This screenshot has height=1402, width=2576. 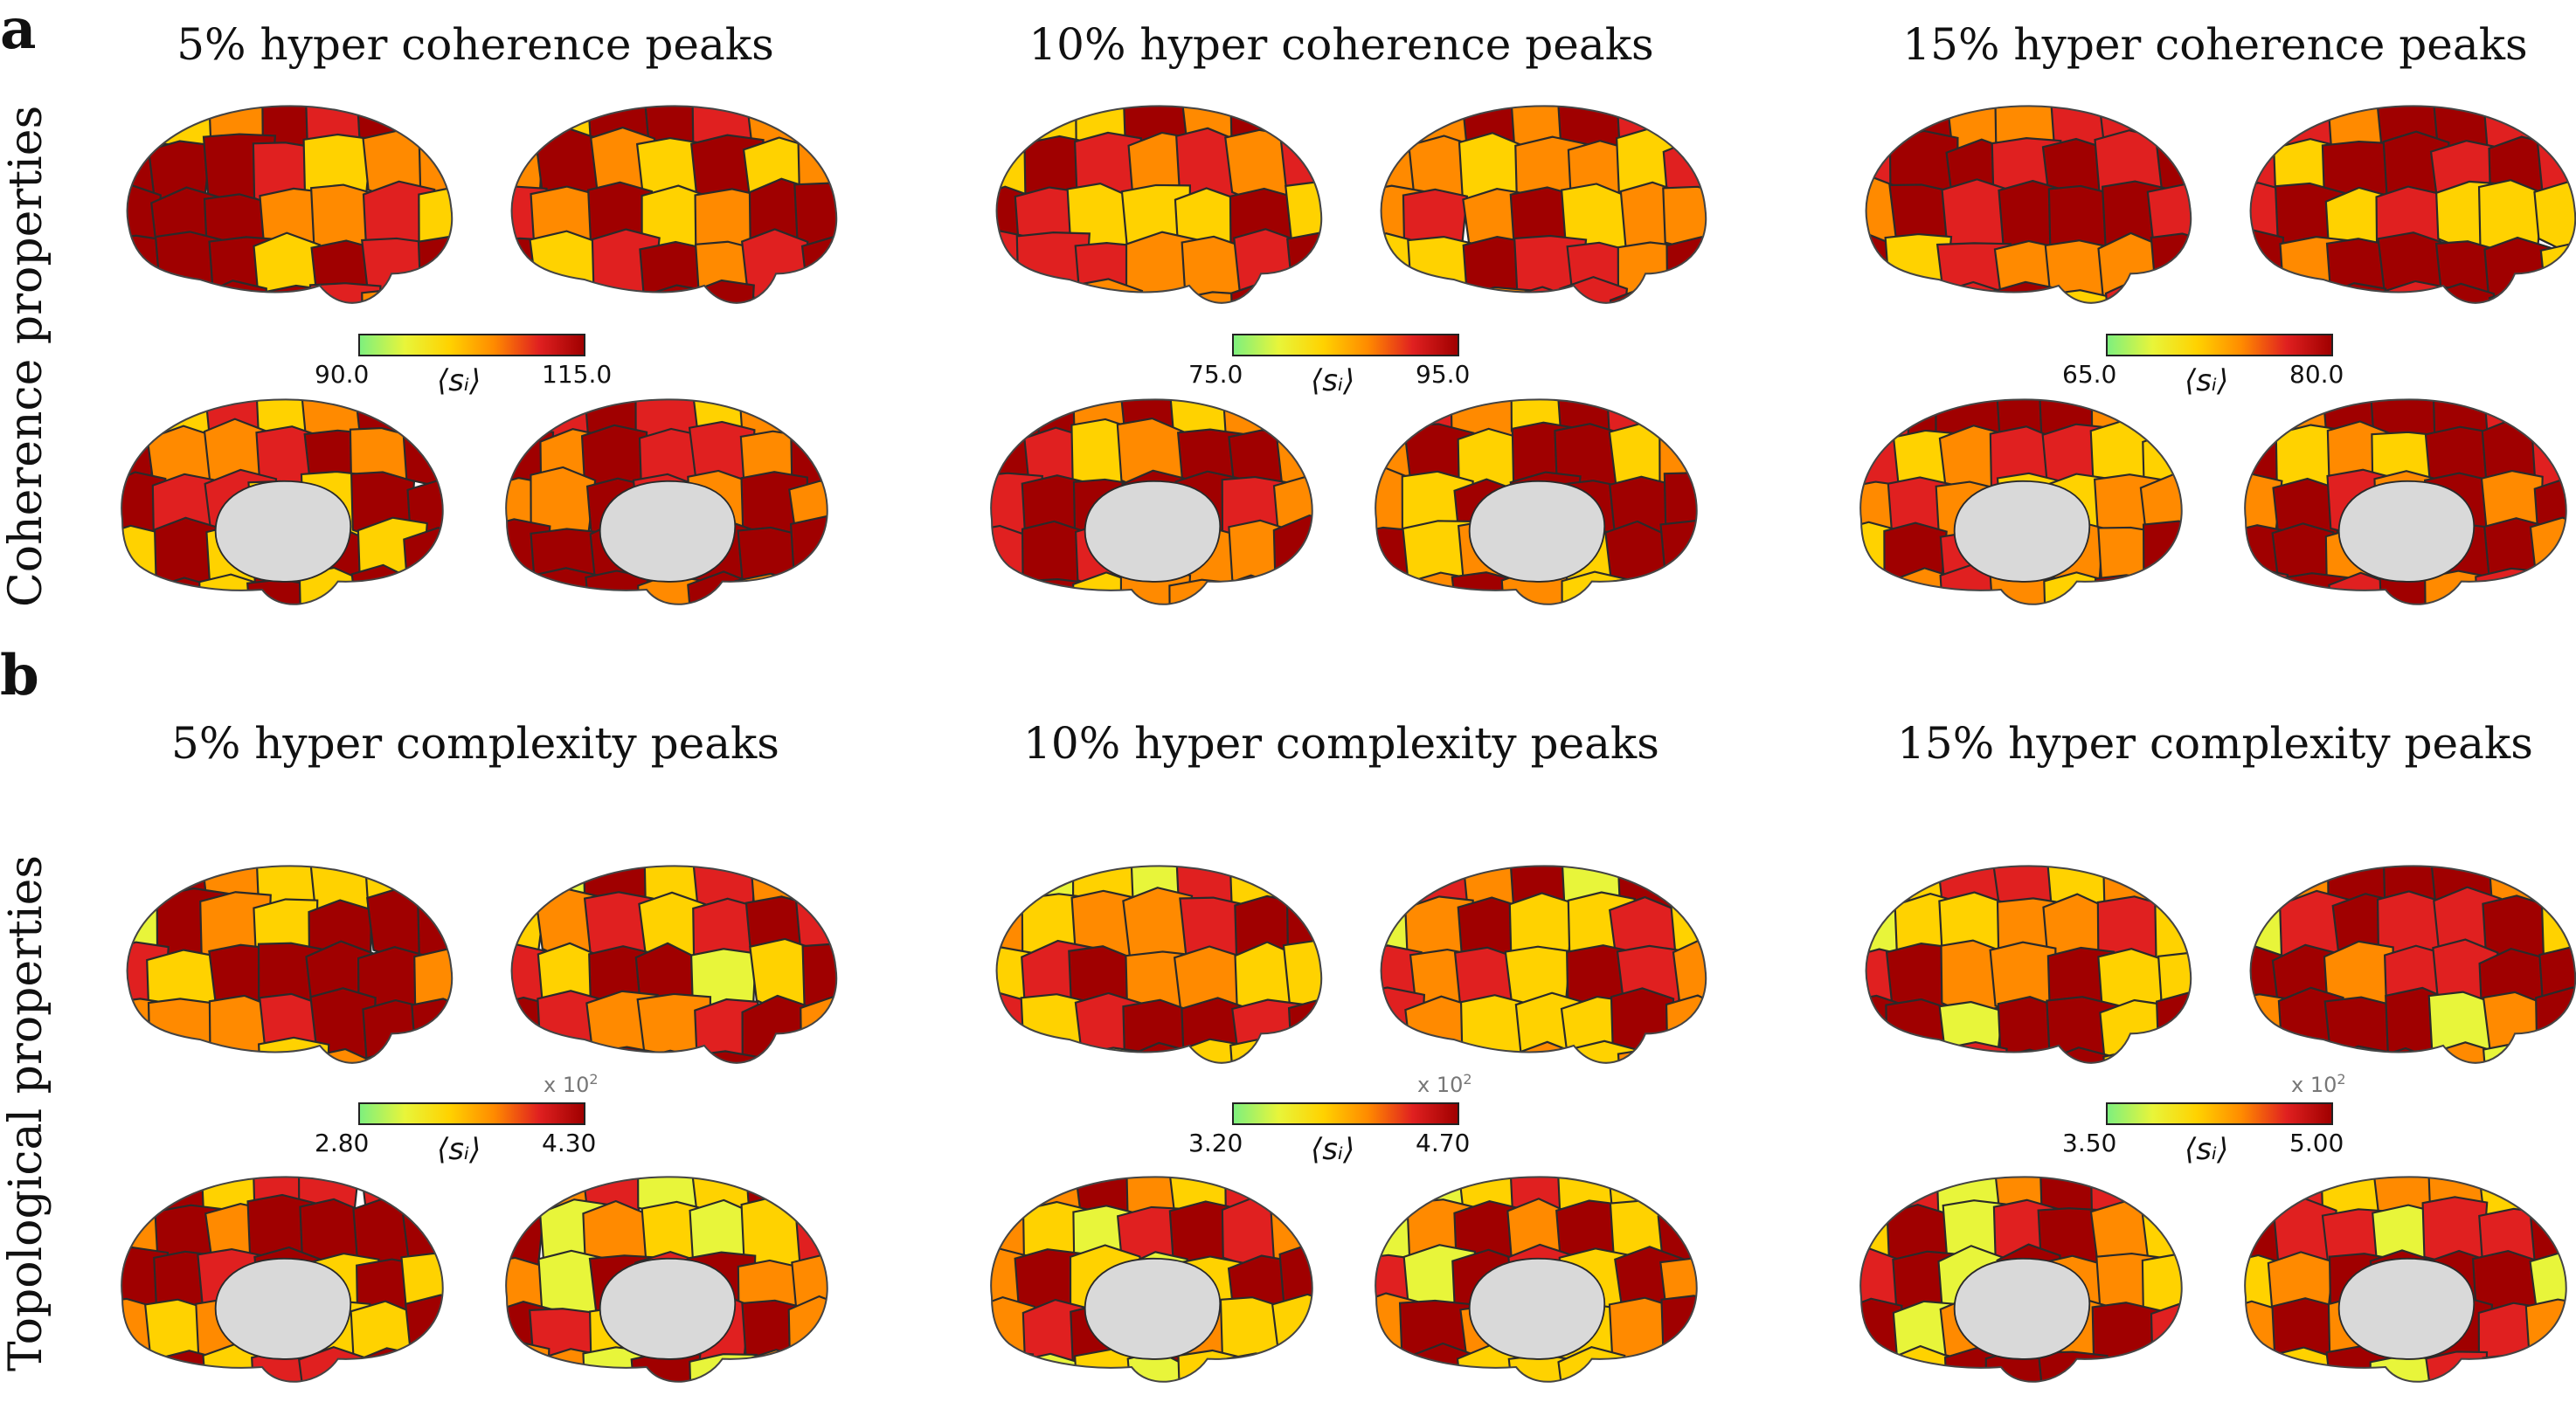 What do you see at coordinates (498, 1126) in the screenshot?
I see `colorbar-b-5: x 102 2.80 ⟨sᵢ⟩ 4.30` at bounding box center [498, 1126].